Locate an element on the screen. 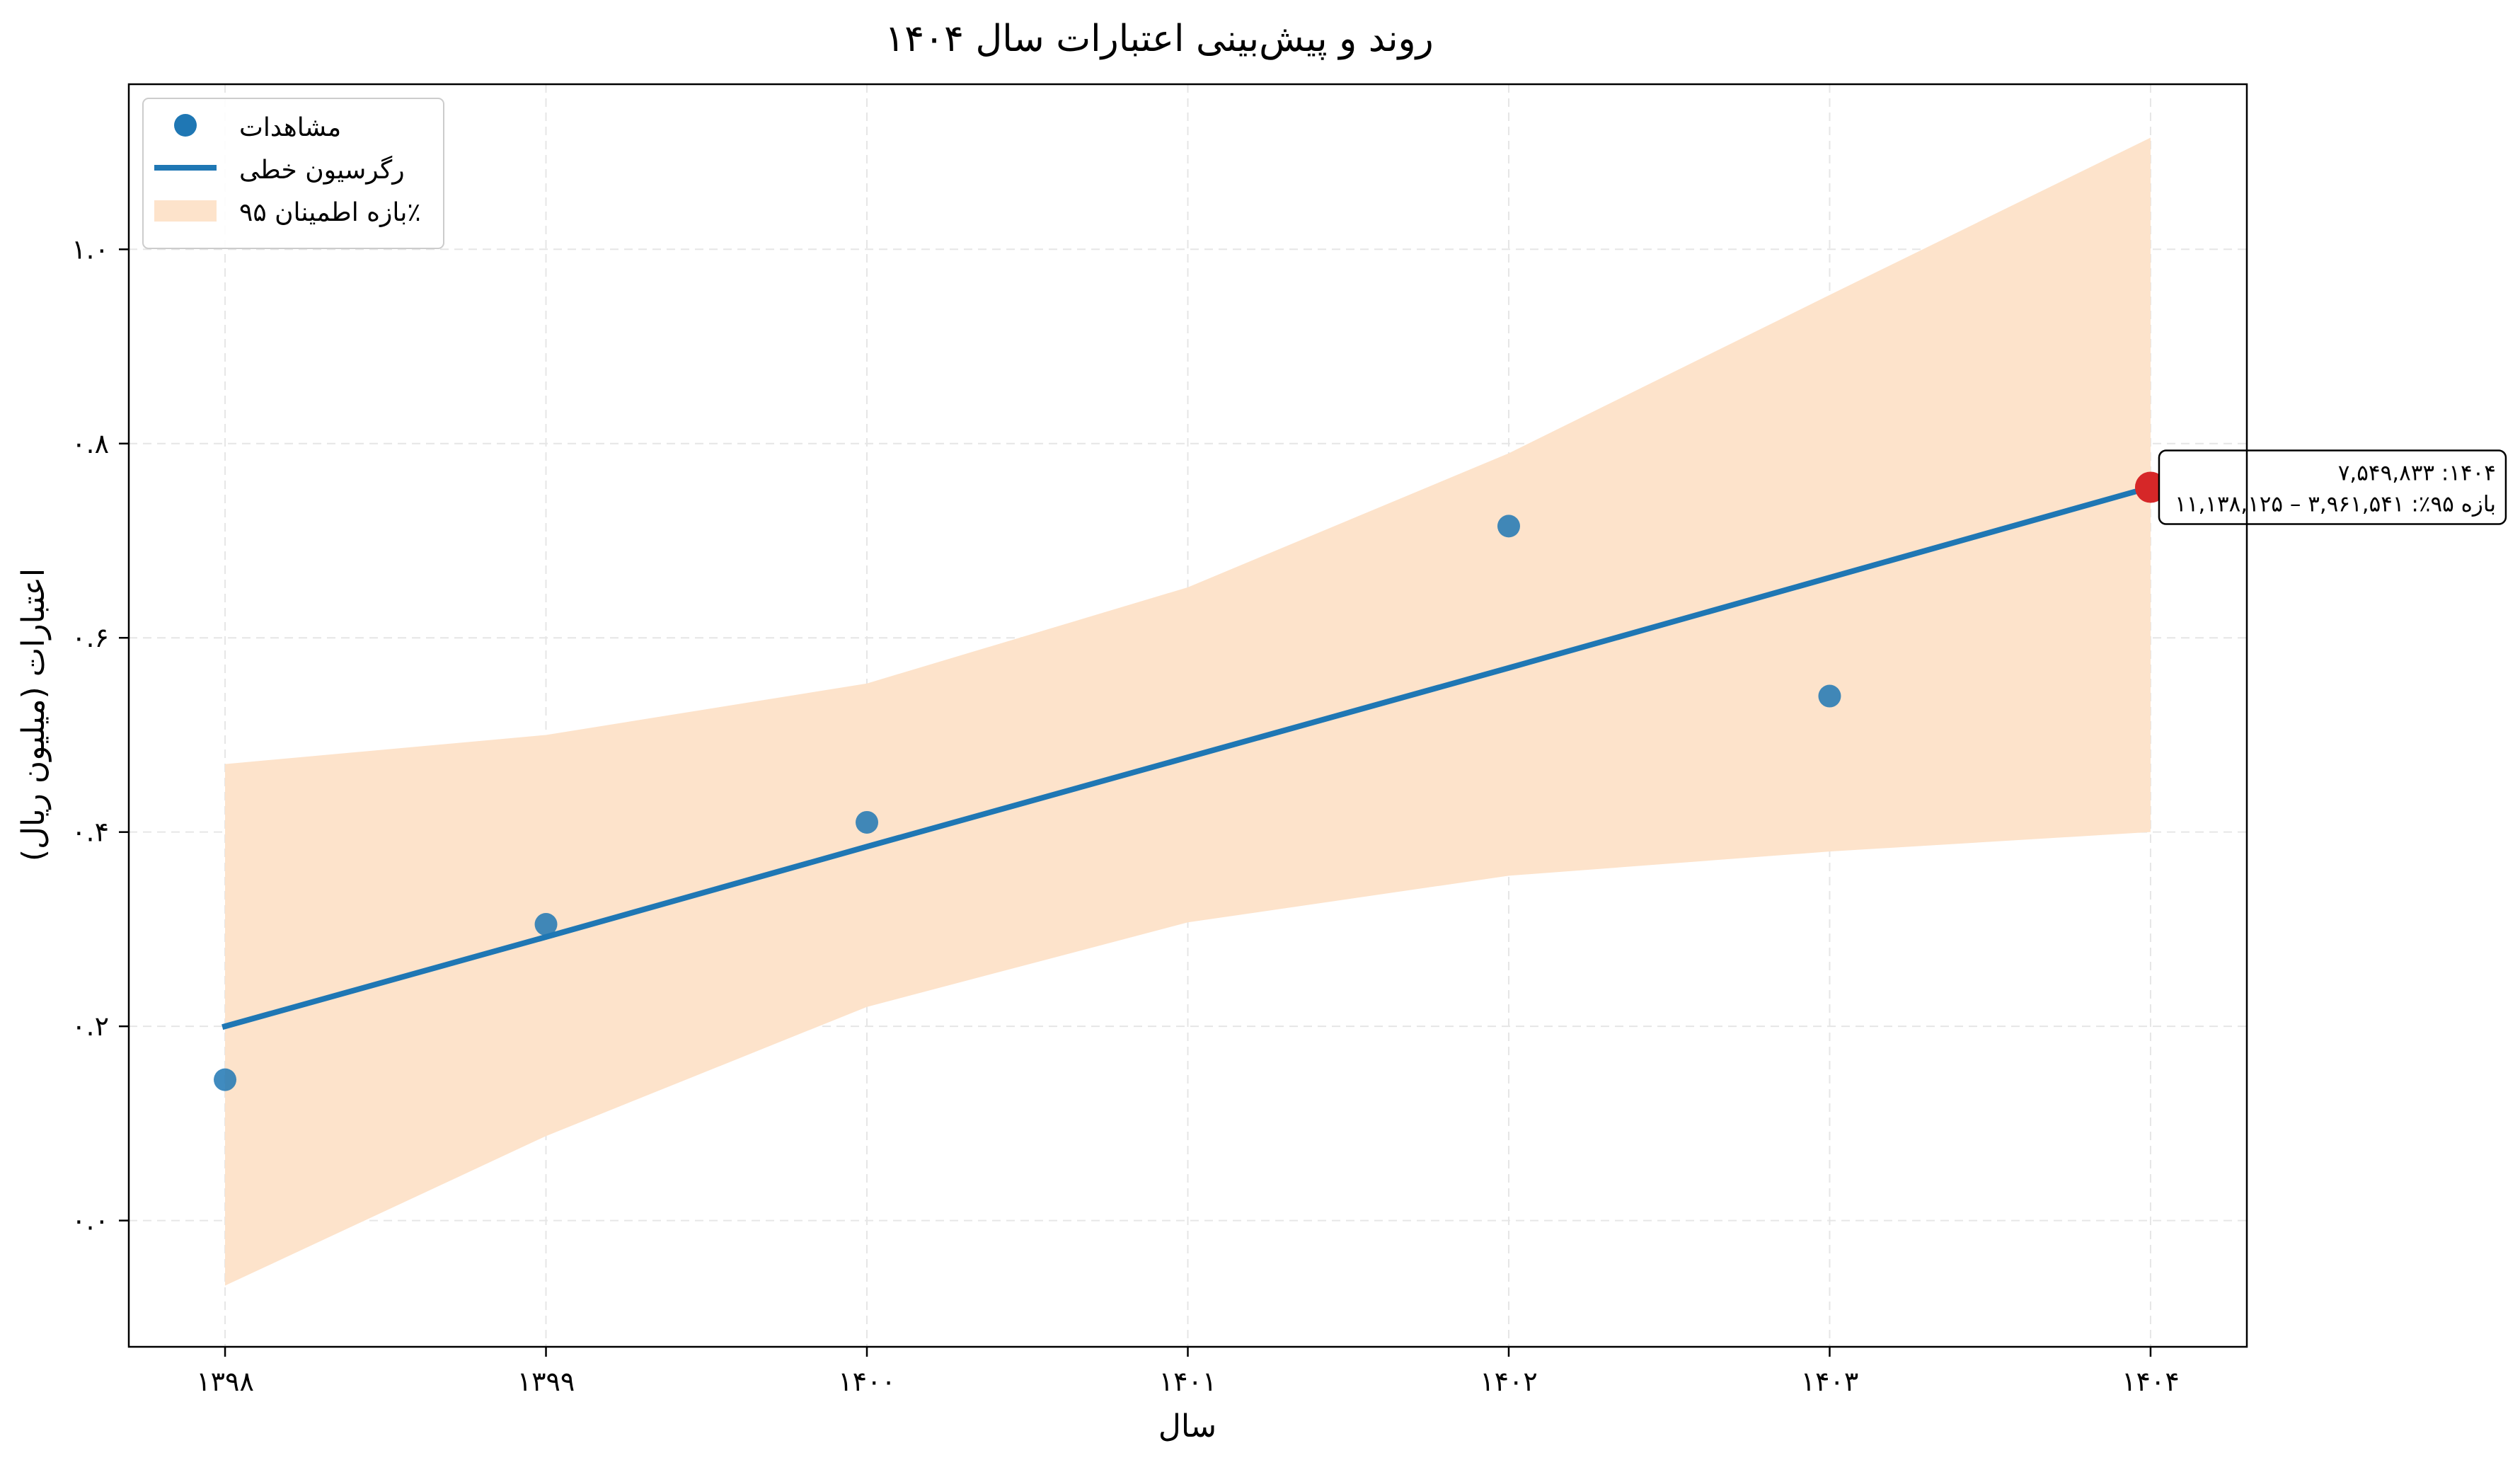 Image resolution: width=2520 pixels, height=1465 pixels. y-axis-ticks: ۰.۰ ۰.۲ ۰.۴ ۰.۶ ۰.۸ ۱.۰ is located at coordinates (100, 735).